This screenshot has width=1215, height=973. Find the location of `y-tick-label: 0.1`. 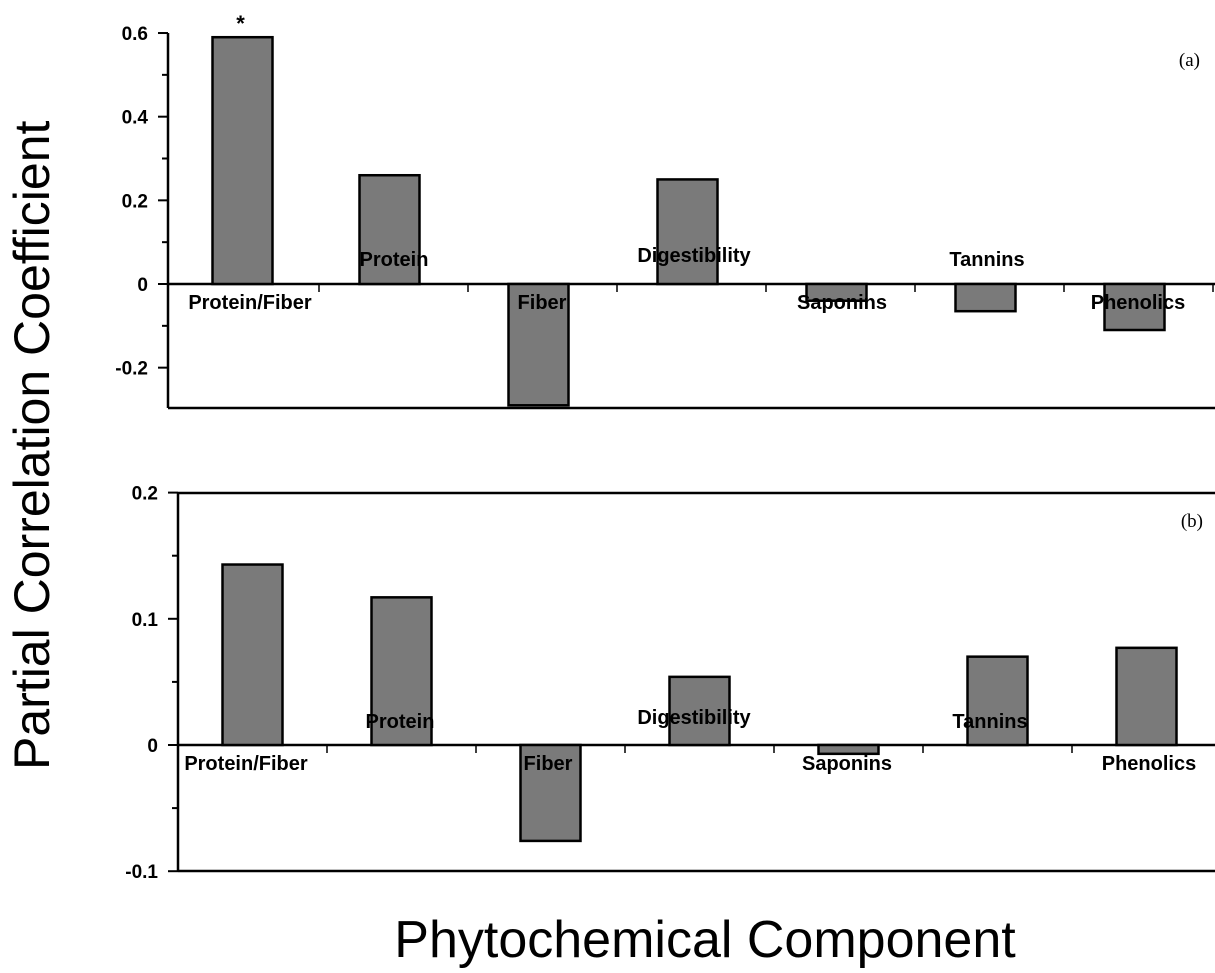

y-tick-label: 0.1 is located at coordinates (145, 620).